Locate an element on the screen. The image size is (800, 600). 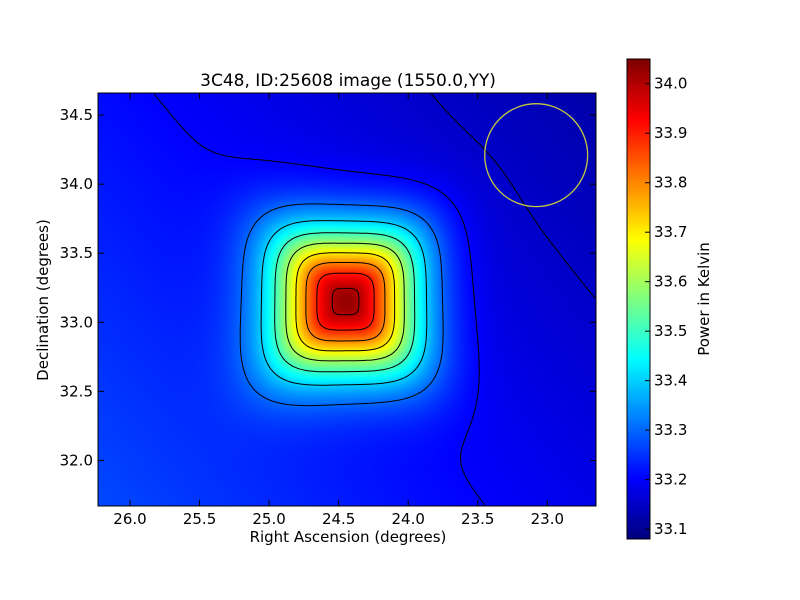
beam-marker-circle is located at coordinates (536, 155).